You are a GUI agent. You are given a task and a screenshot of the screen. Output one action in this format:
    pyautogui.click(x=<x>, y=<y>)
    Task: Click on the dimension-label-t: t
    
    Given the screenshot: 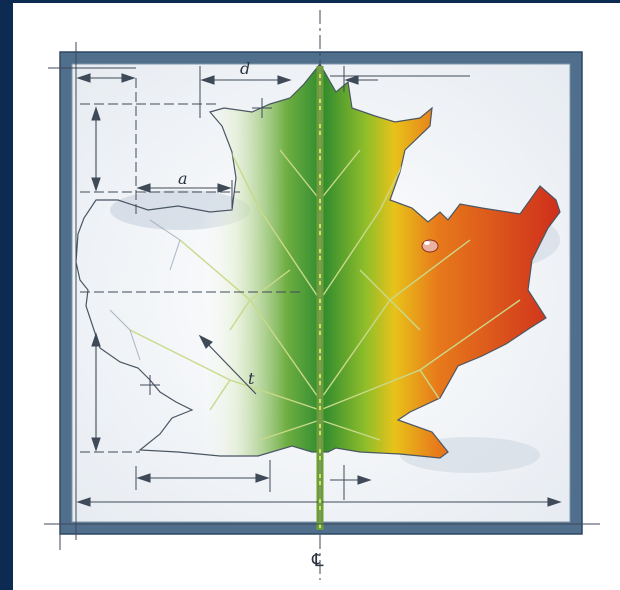 What is the action you would take?
    pyautogui.click(x=251, y=378)
    